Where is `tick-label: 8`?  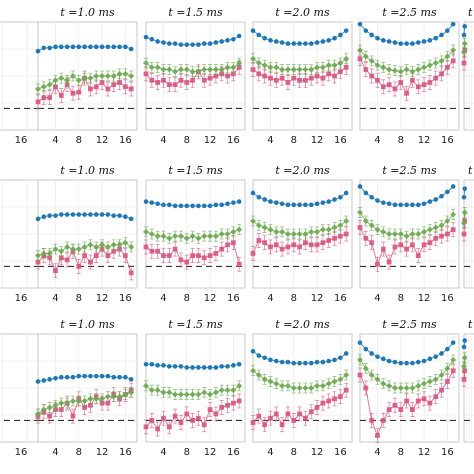 tick-label: 8 is located at coordinates (187, 140).